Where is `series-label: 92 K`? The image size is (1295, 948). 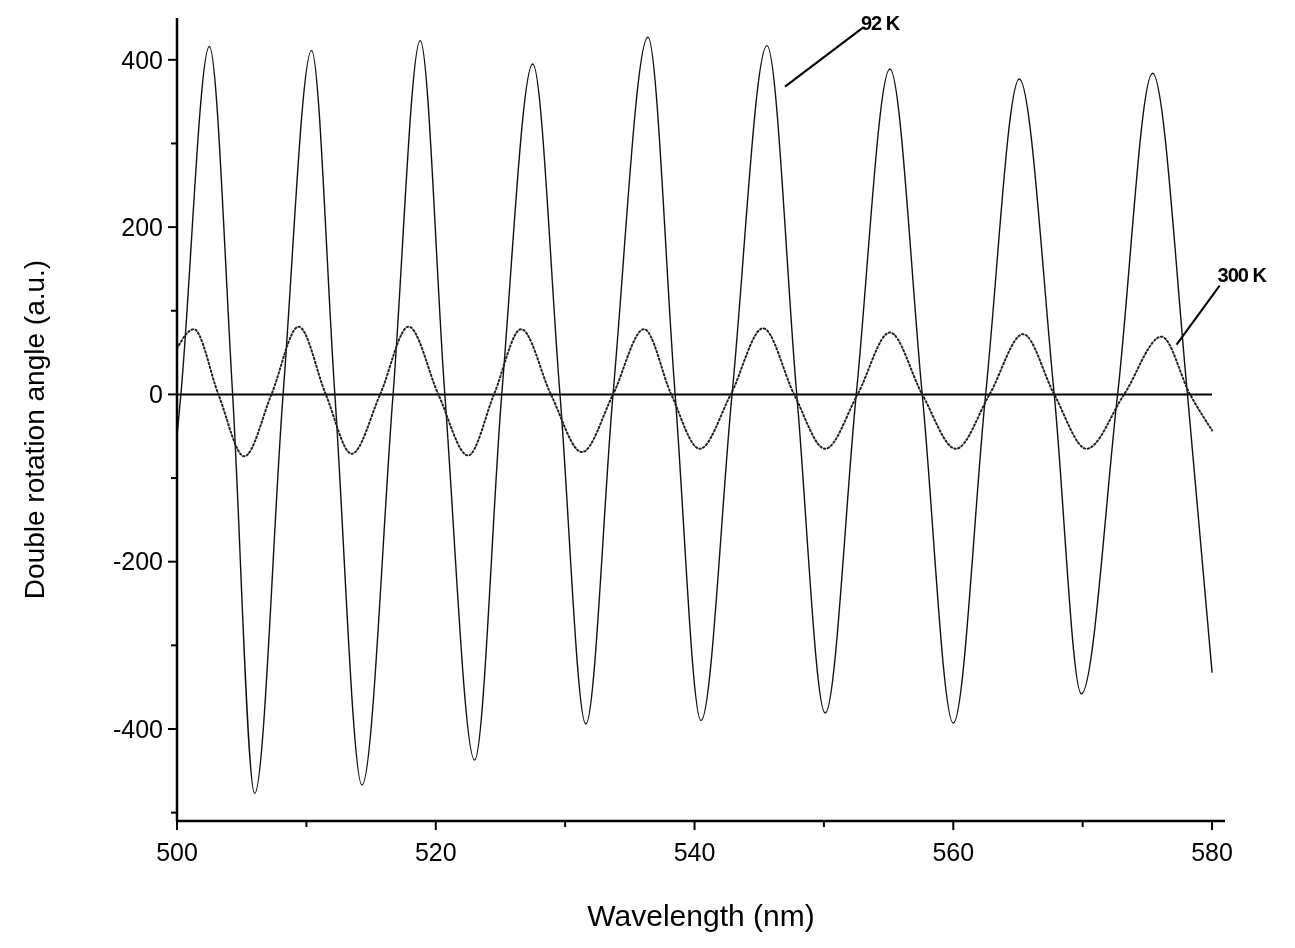 series-label: 92 K is located at coordinates (880, 23).